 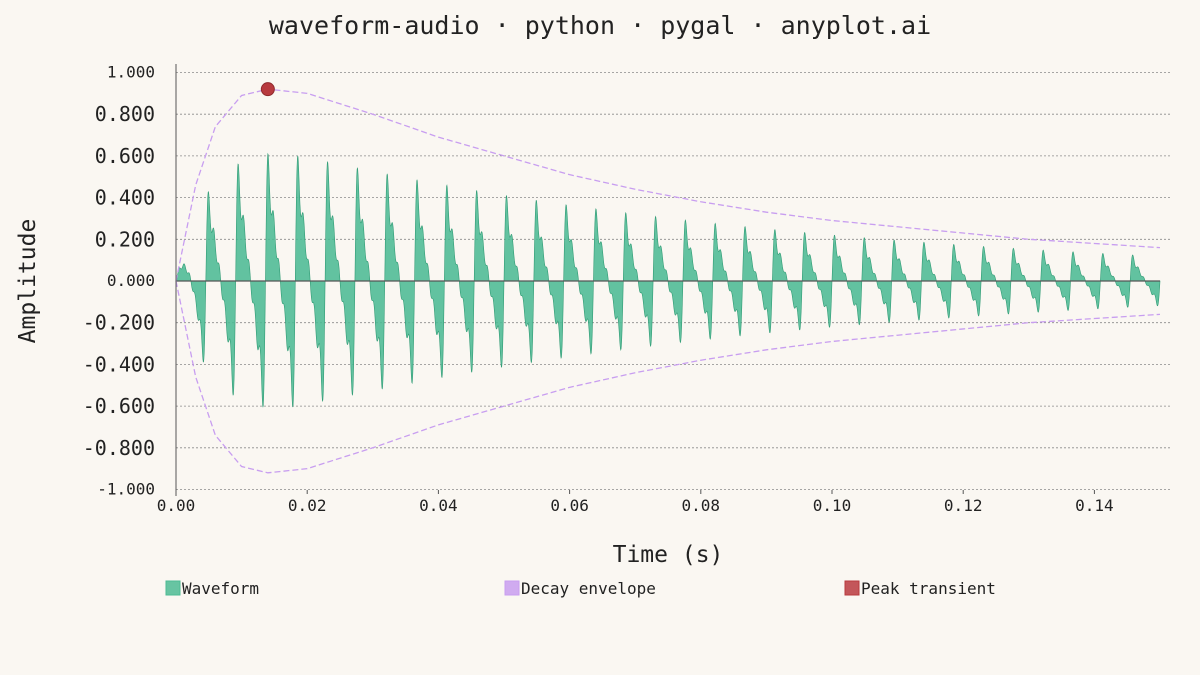 I want to click on y-tick-label: 0.200, so click(x=125, y=239).